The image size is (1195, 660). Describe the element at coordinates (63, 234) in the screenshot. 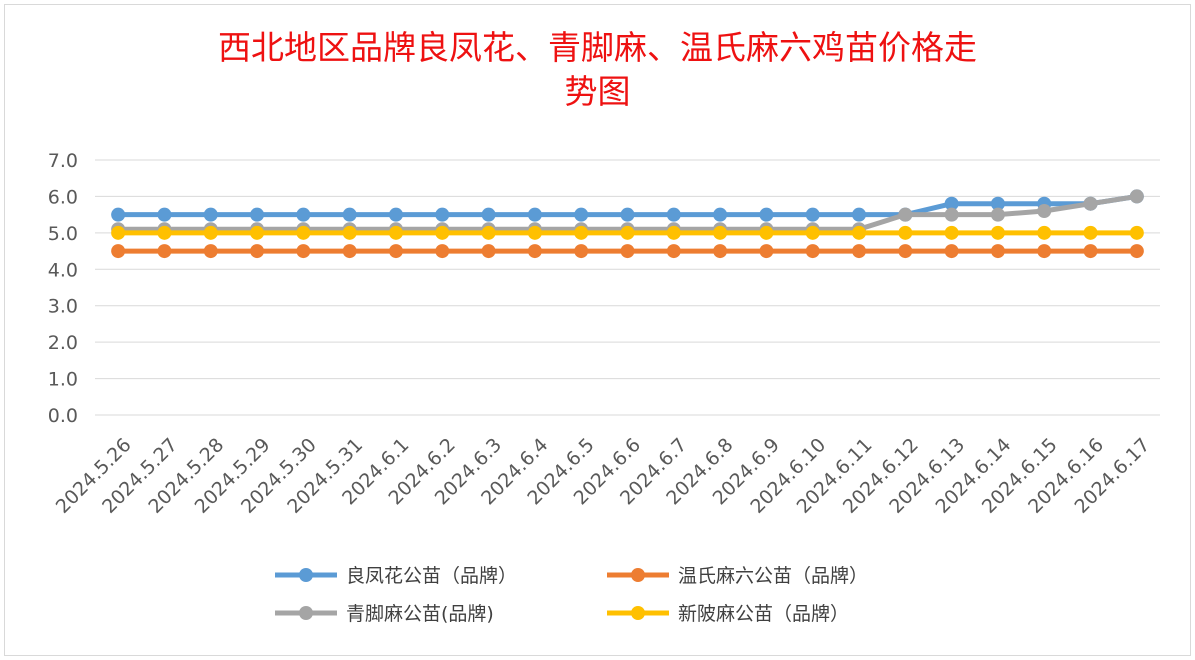

I see `y-tick-label: 5.0` at that location.